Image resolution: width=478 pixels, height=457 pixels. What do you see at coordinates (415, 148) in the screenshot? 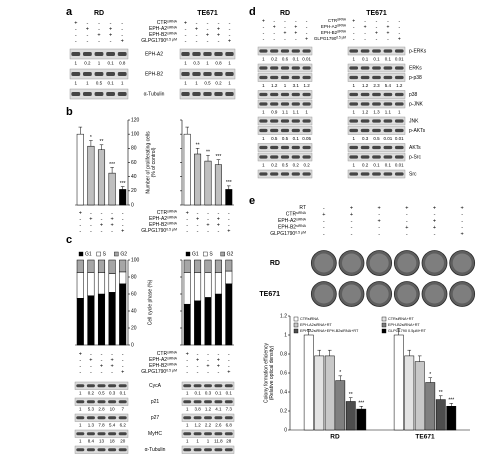
I see `blot-label: AKTs` at bounding box center [415, 148].